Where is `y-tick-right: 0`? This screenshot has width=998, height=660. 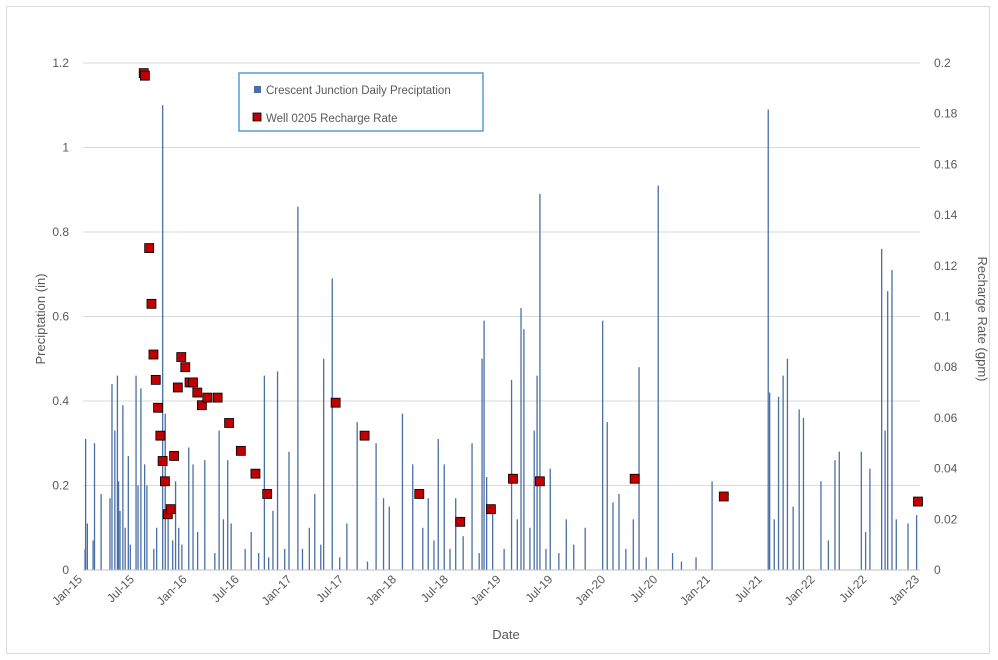 y-tick-right: 0 is located at coordinates (937, 570).